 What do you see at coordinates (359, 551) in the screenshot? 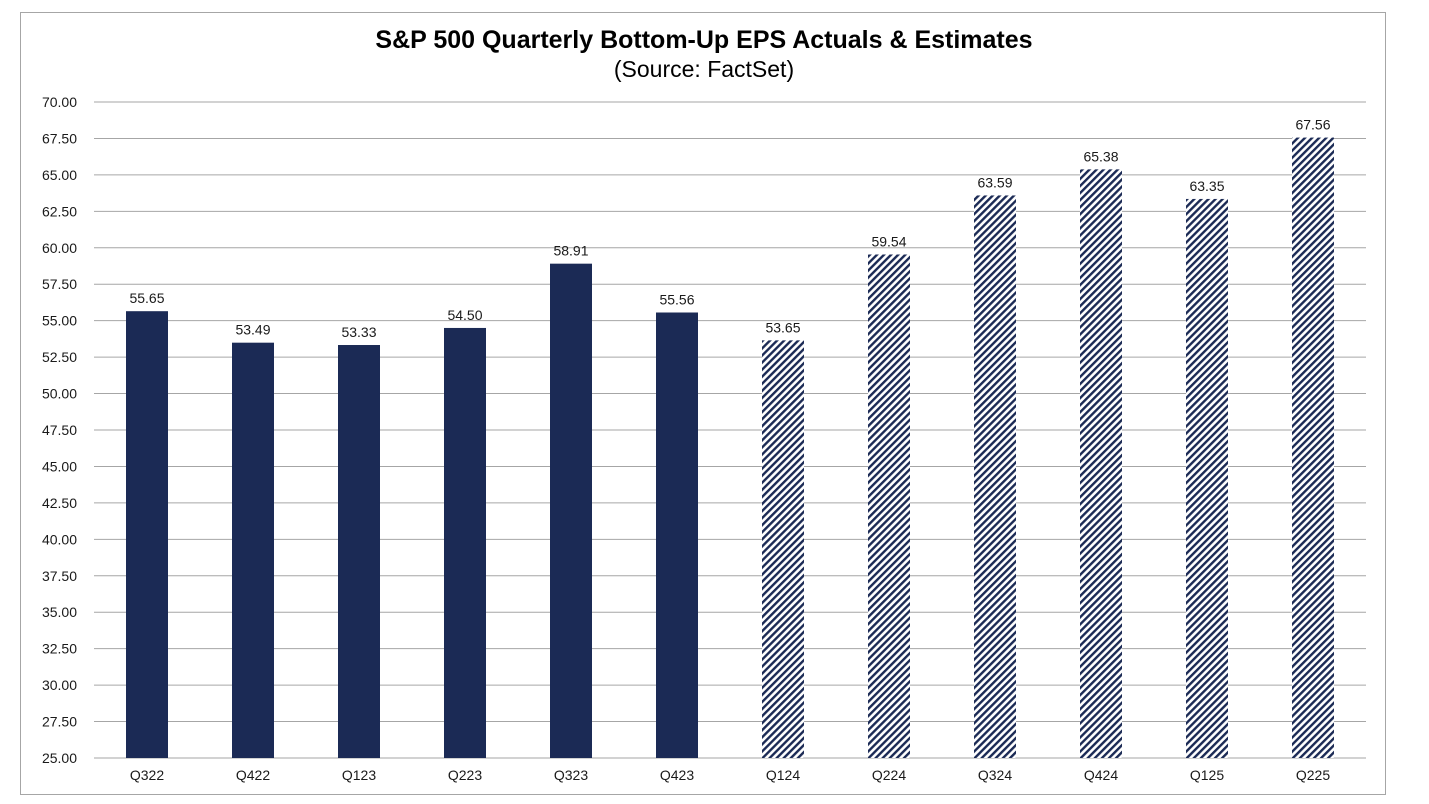
I see `bar-q123` at bounding box center [359, 551].